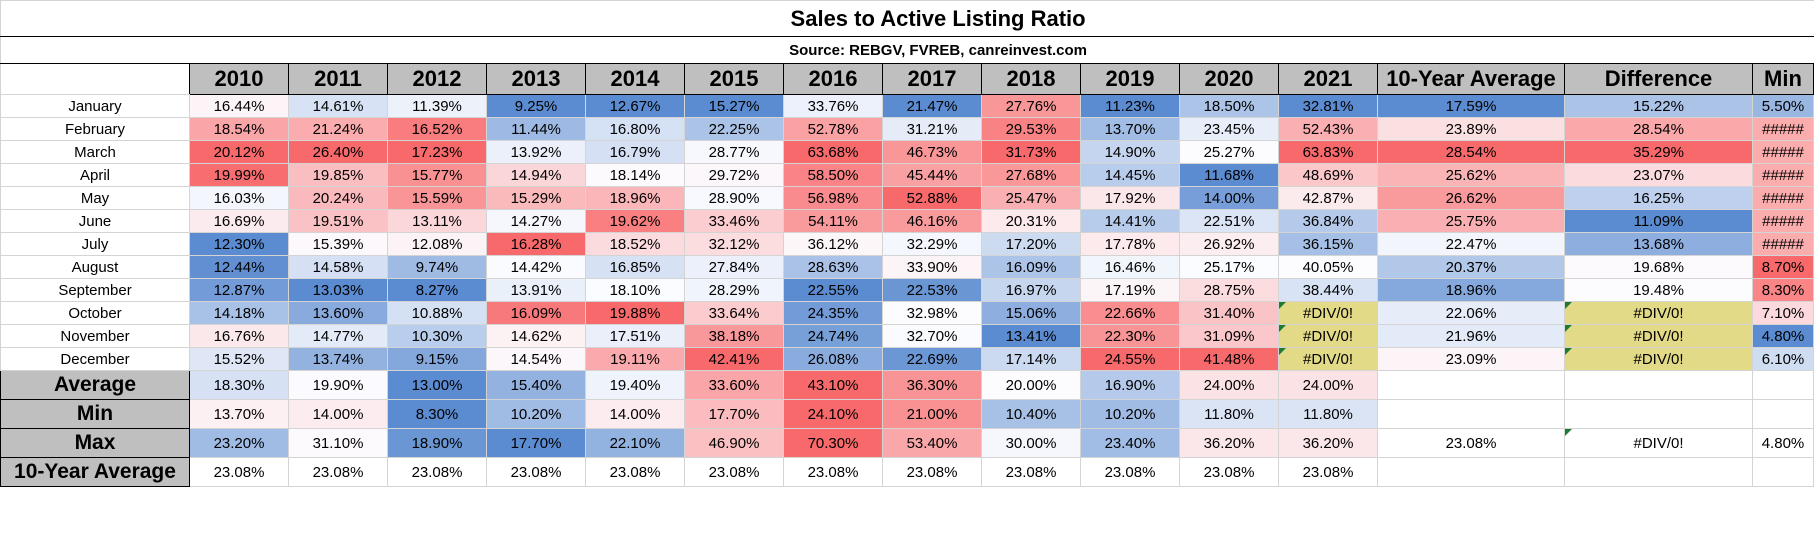 The image size is (1814, 547). What do you see at coordinates (734, 385) in the screenshot?
I see `summary-value-cell: 33.60%` at bounding box center [734, 385].